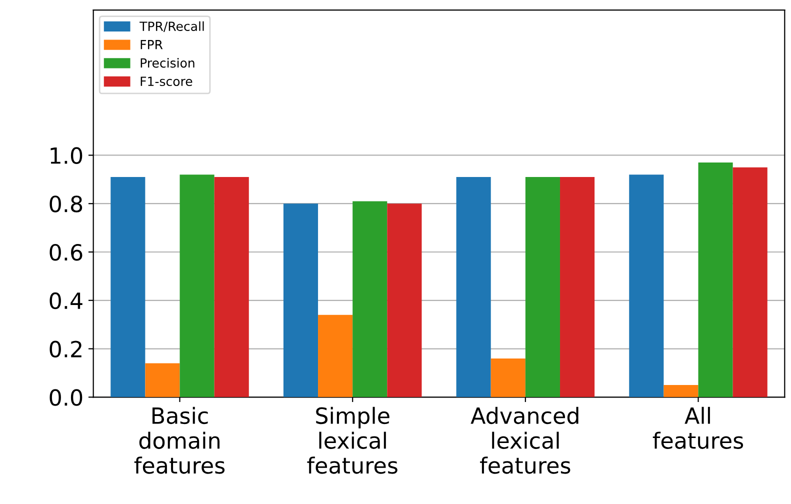  Describe the element at coordinates (167, 63) in the screenshot. I see `legend-label: Precision` at that location.